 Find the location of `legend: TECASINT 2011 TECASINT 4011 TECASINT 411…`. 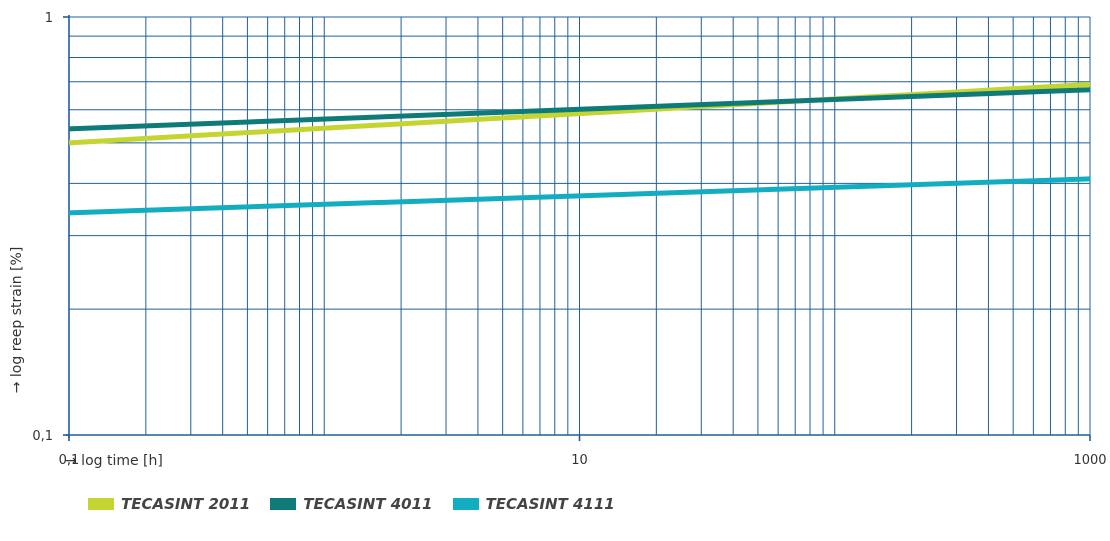

legend: TECASINT 2011 TECASINT 4011 TECASINT 411… is located at coordinates (361, 504).